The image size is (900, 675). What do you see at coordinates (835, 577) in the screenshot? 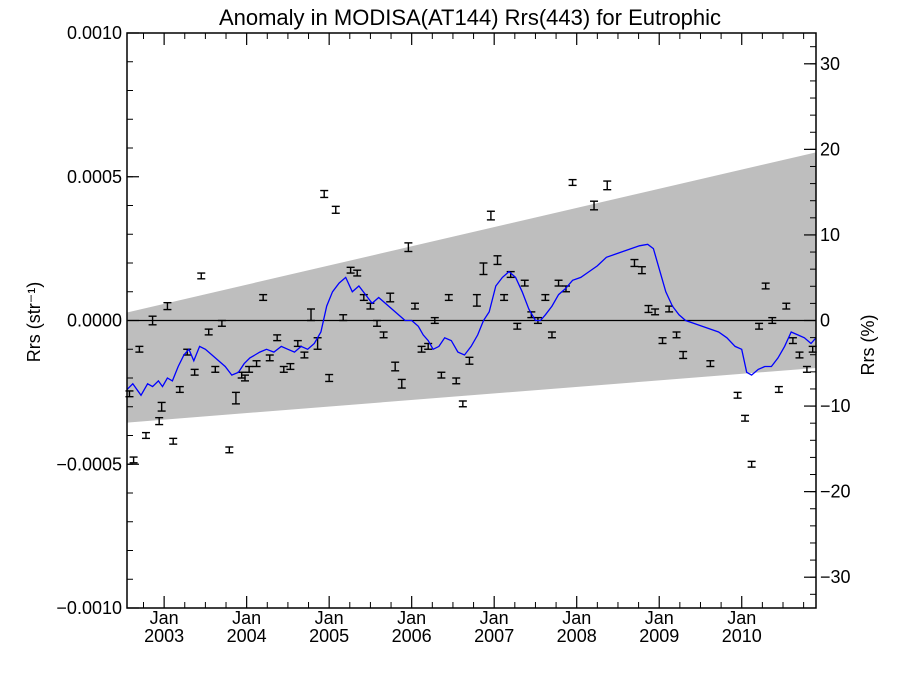
I see `right-tick-label: −30` at bounding box center [835, 577].